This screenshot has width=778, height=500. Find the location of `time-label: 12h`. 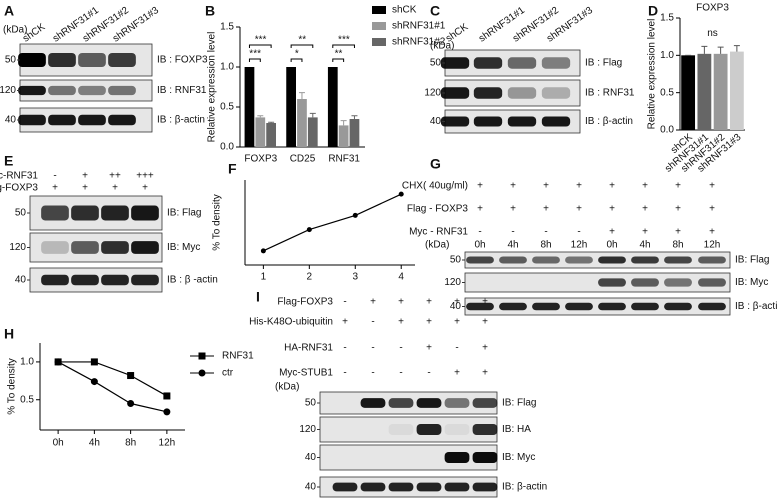

time-label: 12h is located at coordinates (579, 245).